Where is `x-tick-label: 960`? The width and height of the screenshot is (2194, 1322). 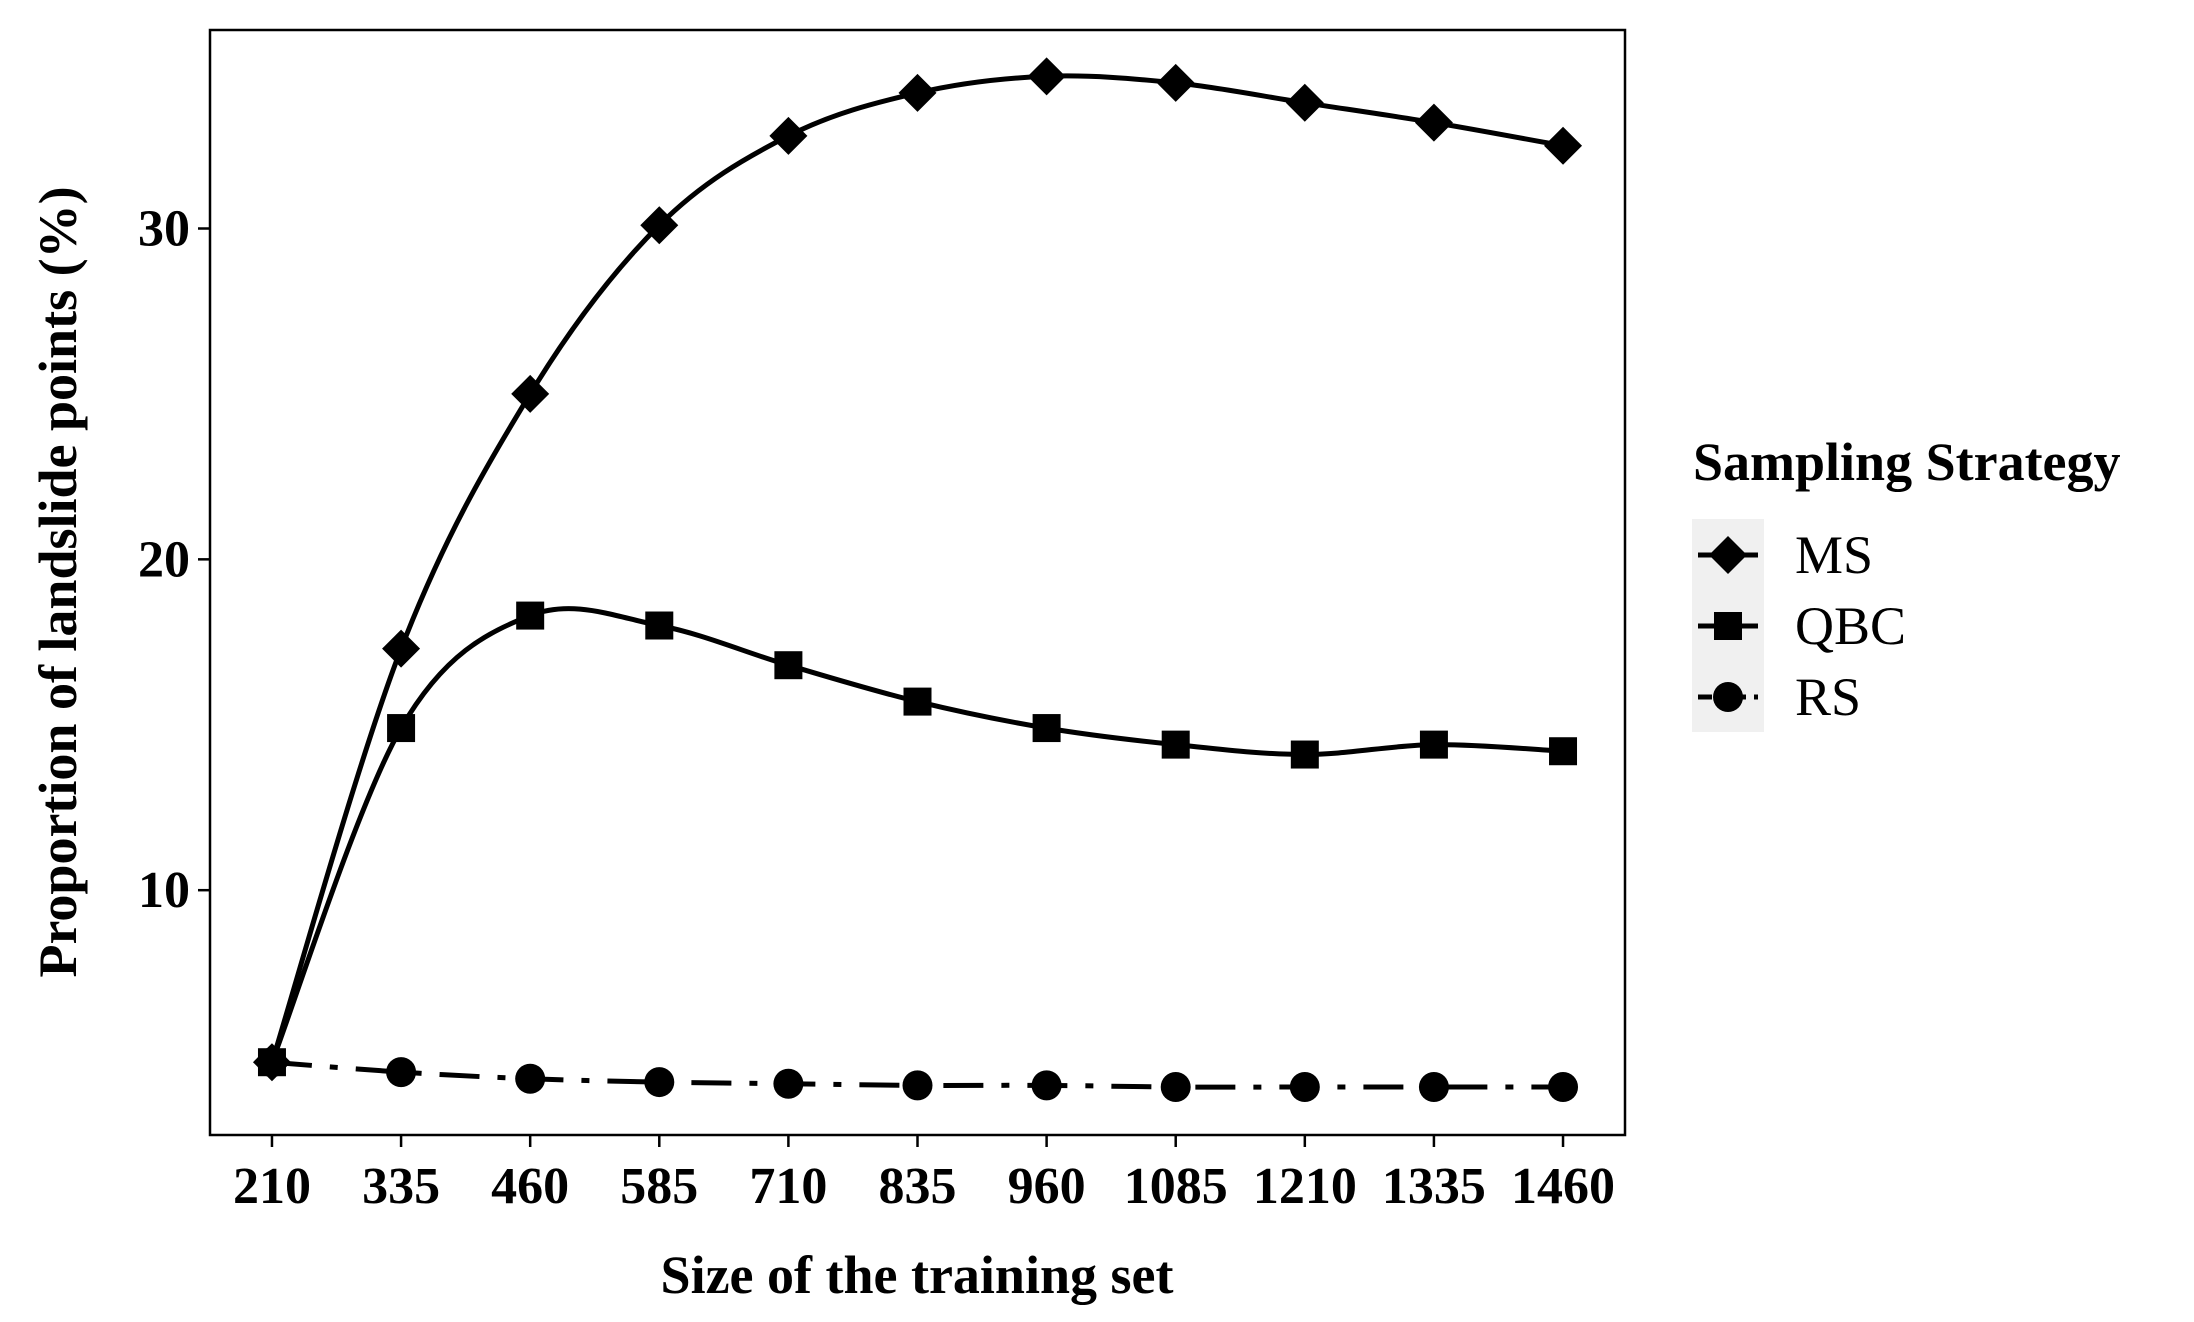
x-tick-label: 960 is located at coordinates (1047, 1186).